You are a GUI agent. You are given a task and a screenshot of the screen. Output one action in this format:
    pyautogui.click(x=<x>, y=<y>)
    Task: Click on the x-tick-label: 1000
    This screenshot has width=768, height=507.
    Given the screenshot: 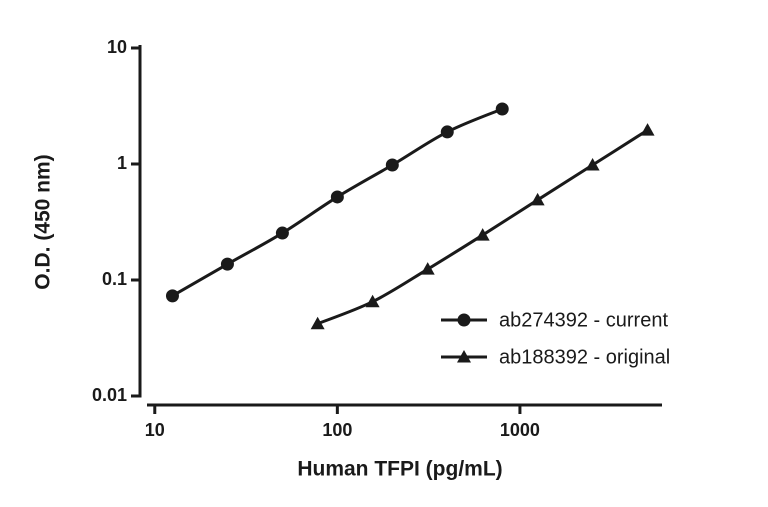 What is the action you would take?
    pyautogui.click(x=520, y=430)
    